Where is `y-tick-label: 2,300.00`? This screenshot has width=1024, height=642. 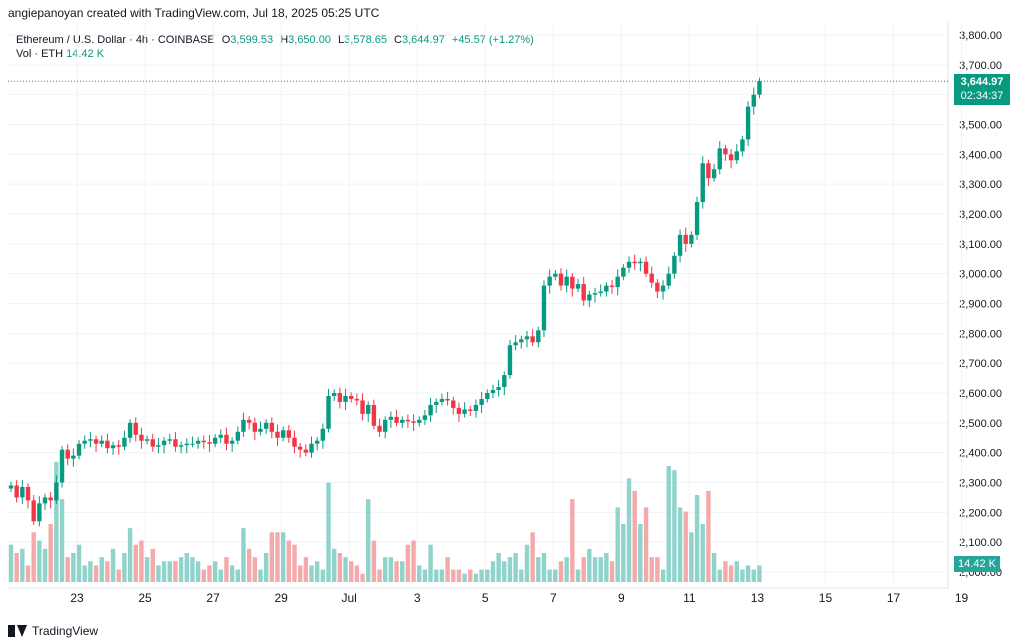
y-tick-label: 2,300.00 is located at coordinates (980, 484).